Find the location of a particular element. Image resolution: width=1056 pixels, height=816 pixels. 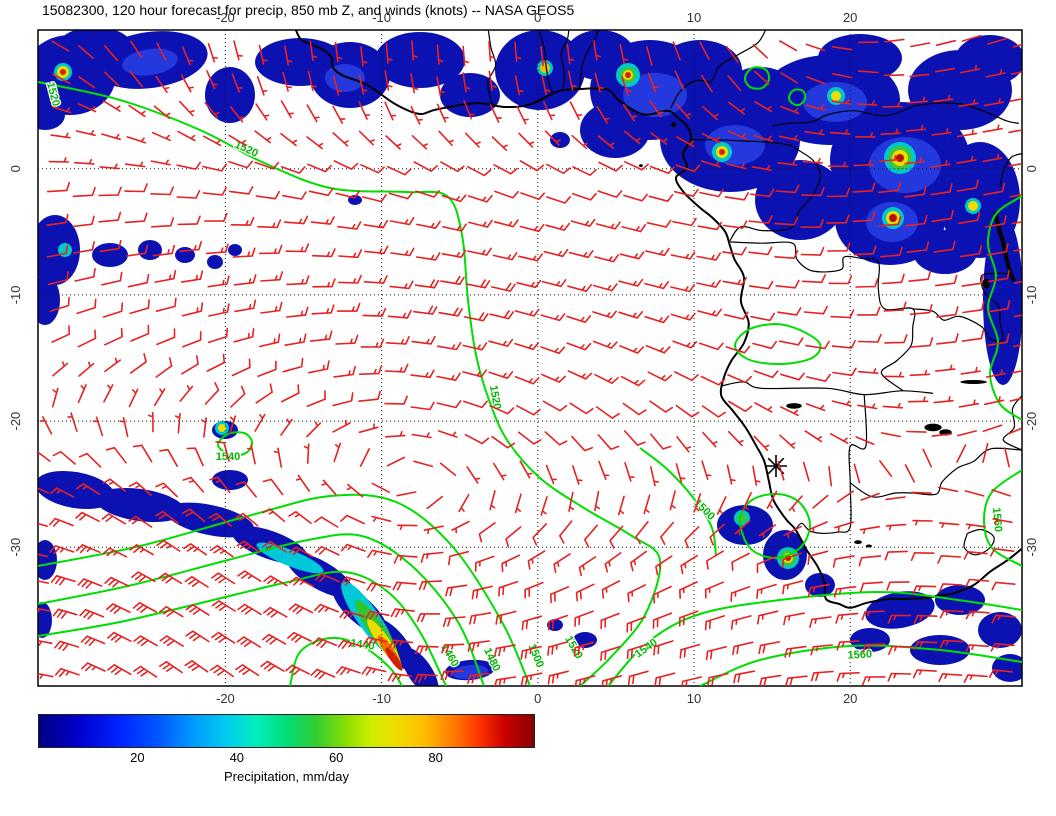

lat-tick-label-left: 0 is located at coordinates (15, 168).